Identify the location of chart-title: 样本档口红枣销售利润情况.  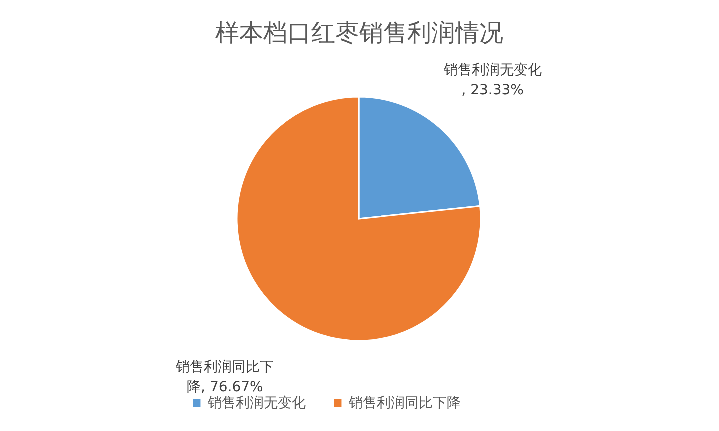
(360, 33).